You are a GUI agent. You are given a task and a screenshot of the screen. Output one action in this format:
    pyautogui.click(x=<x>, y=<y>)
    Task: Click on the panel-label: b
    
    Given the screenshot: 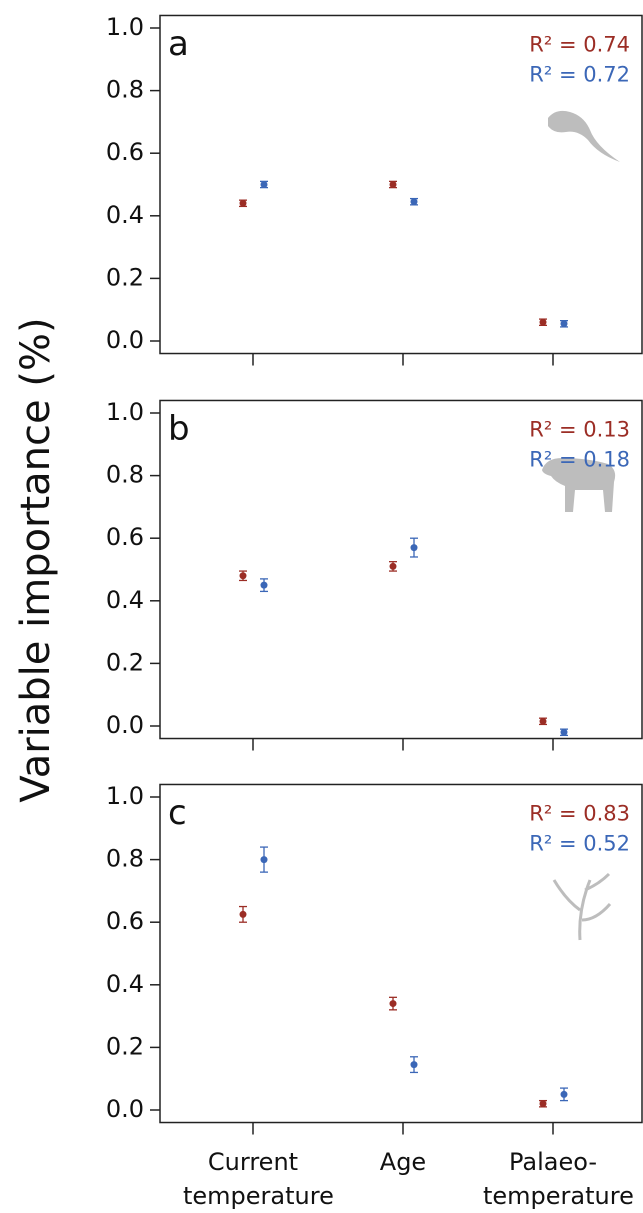 What is the action you would take?
    pyautogui.click(x=179, y=429)
    